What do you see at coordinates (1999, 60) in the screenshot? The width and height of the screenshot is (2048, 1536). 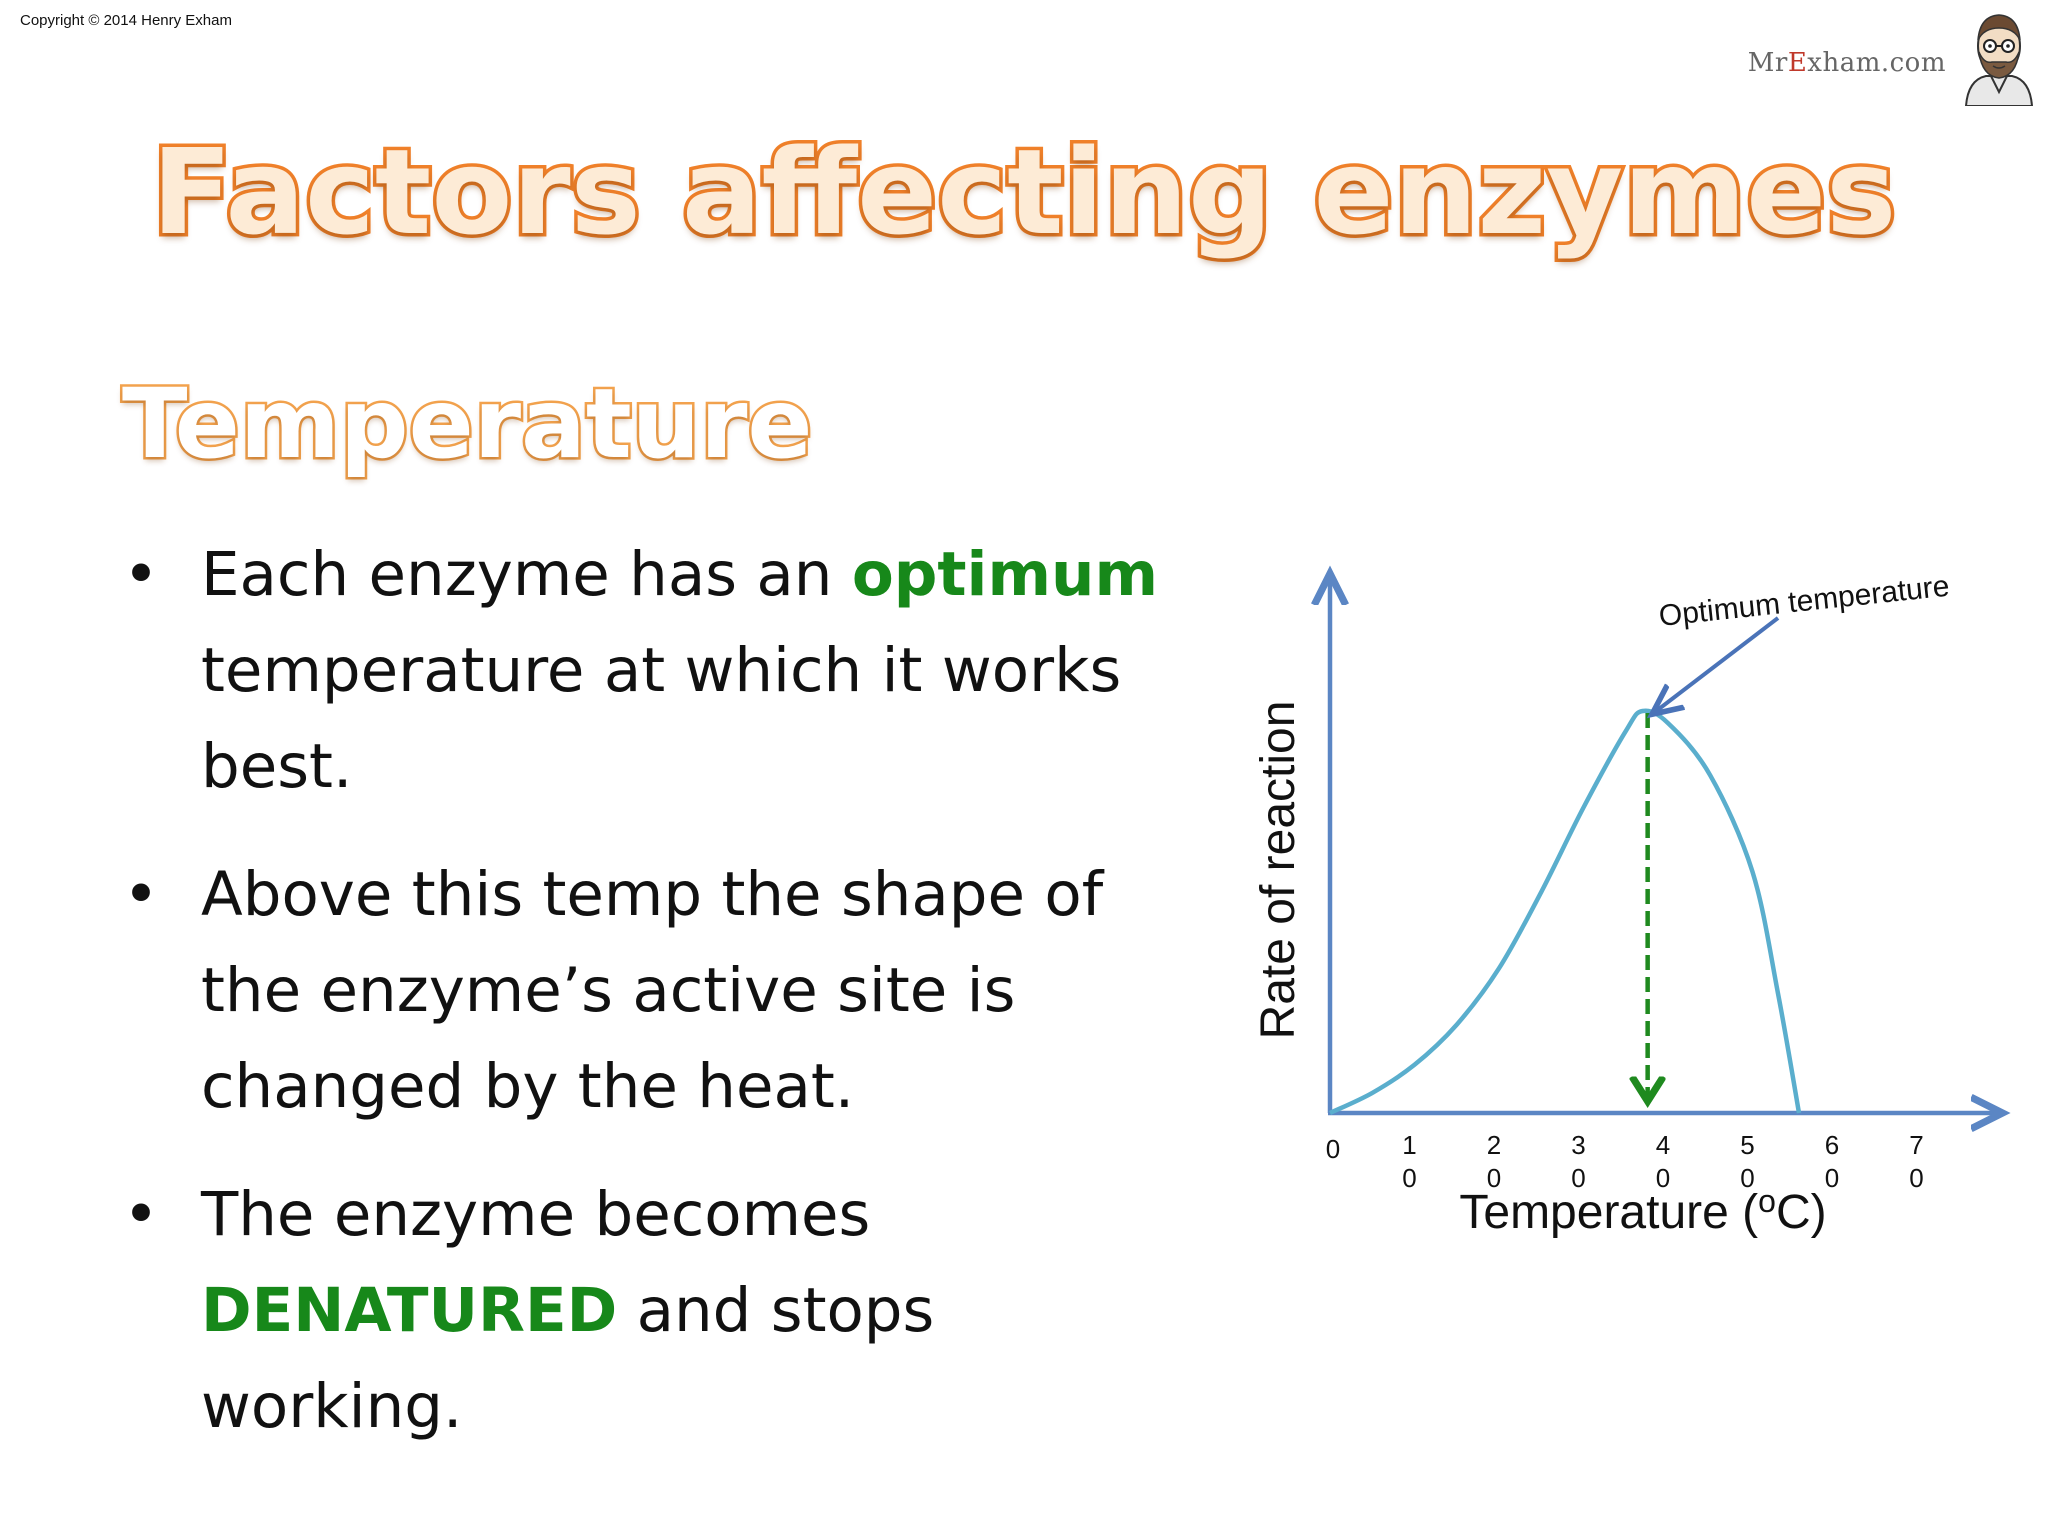 I see `author-avatar-icon` at bounding box center [1999, 60].